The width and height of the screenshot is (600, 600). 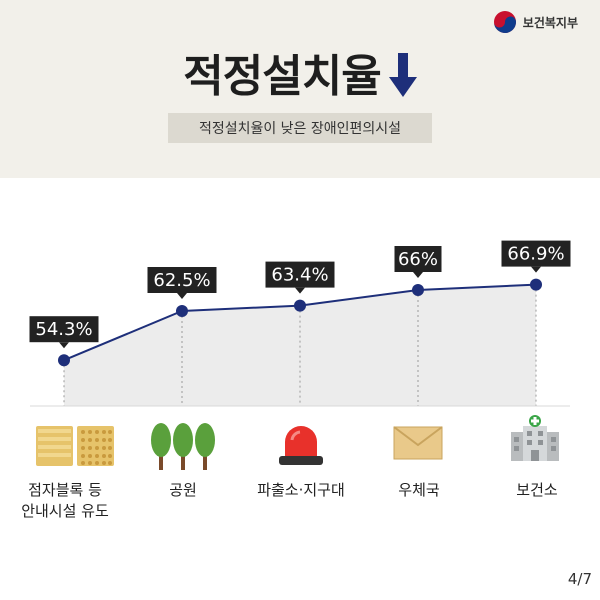 I want to click on category-label-braille: 점자블록 등 안내시설 유도, so click(x=65, y=500).